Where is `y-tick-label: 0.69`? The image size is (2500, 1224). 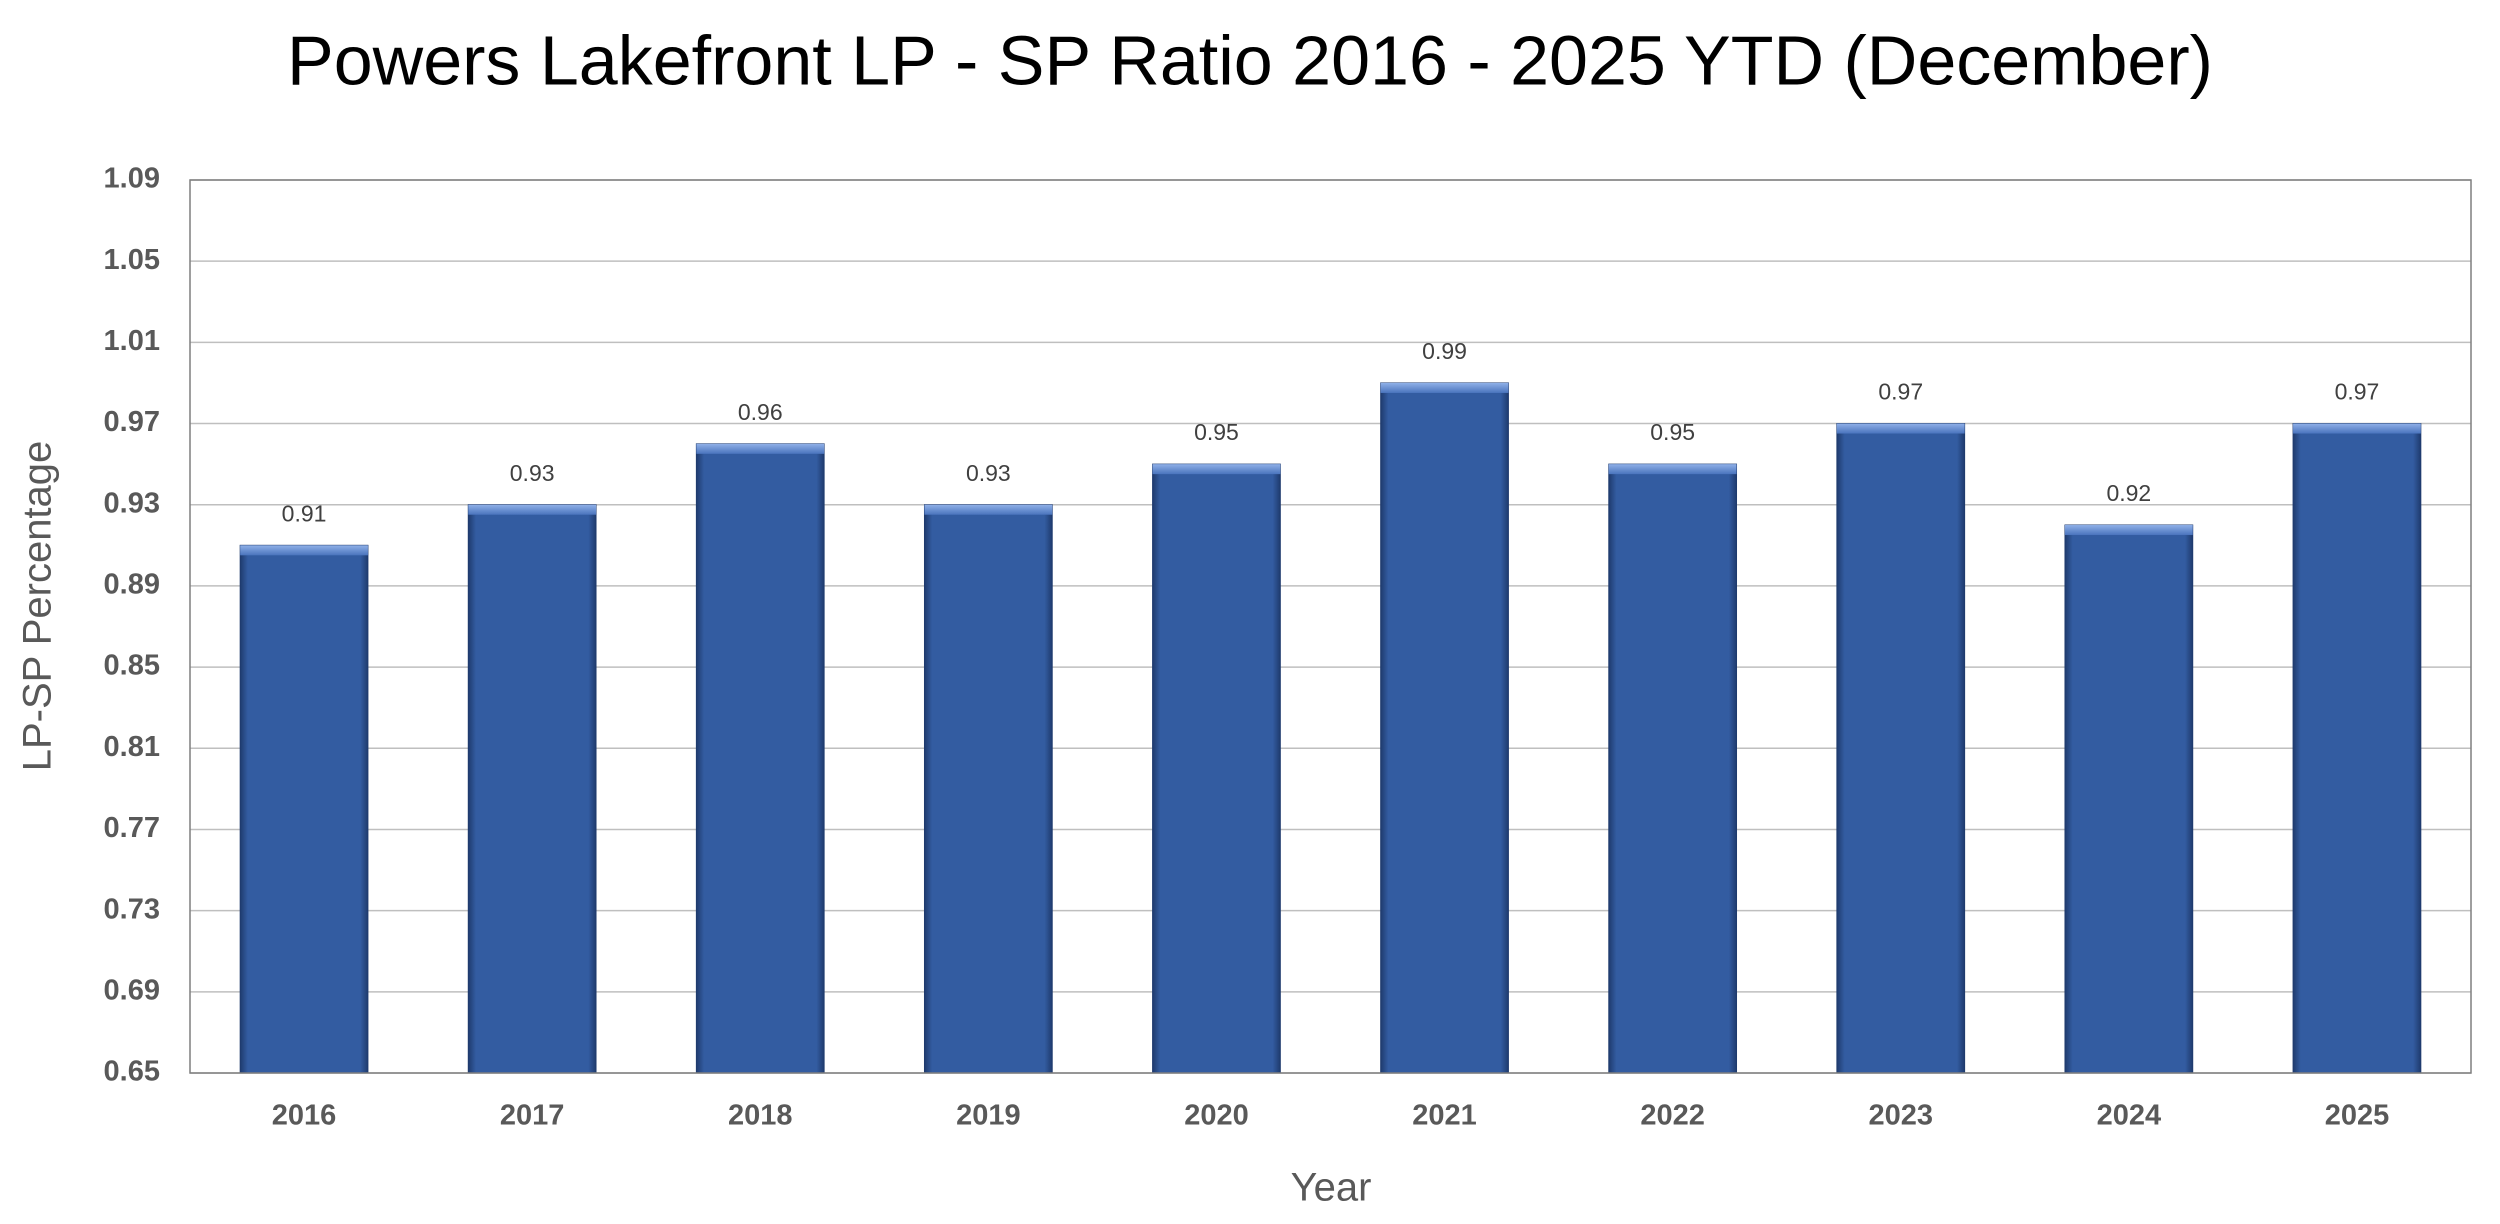
y-tick-label: 0.69 is located at coordinates (132, 990).